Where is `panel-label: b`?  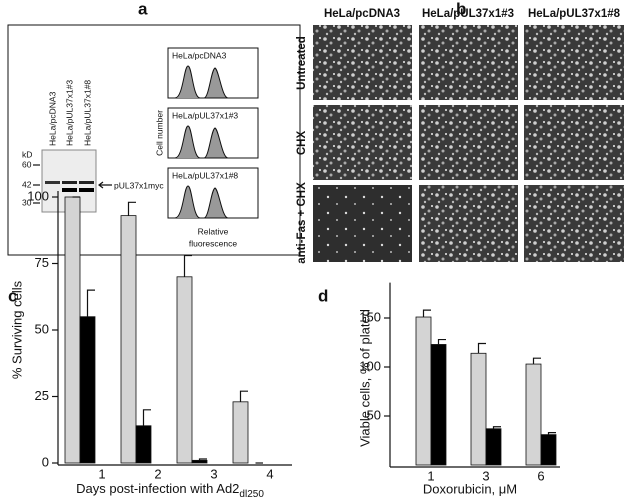
panel-label: b is located at coordinates (461, 9).